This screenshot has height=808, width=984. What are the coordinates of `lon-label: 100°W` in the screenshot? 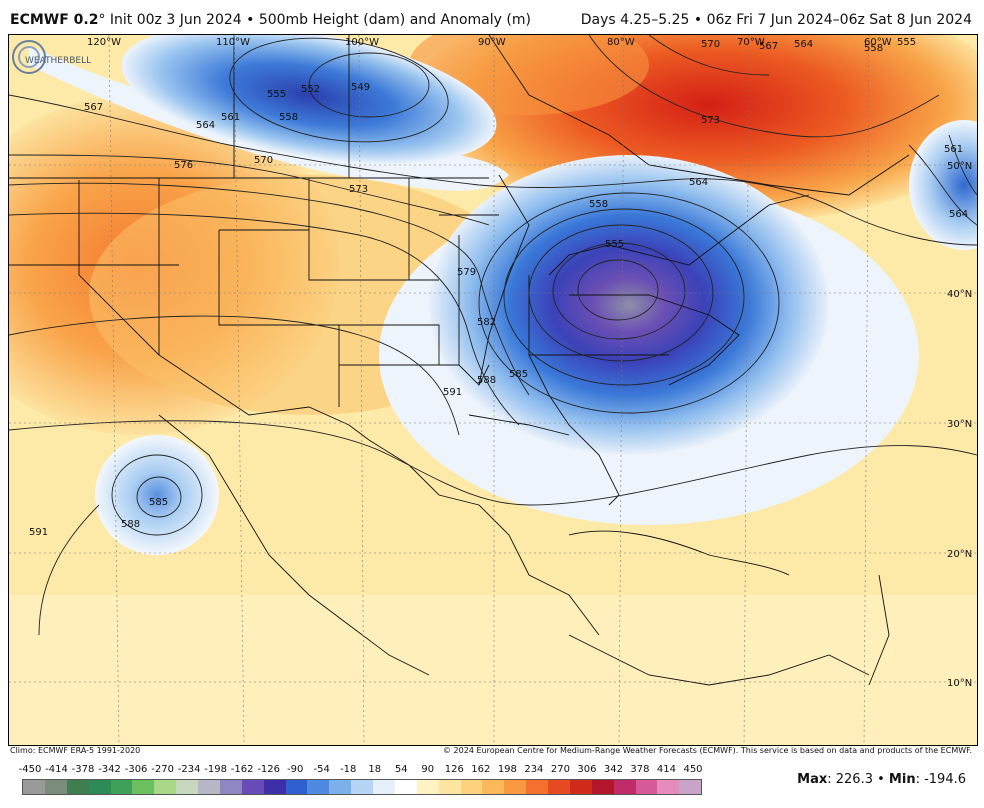 It's located at (362, 42).